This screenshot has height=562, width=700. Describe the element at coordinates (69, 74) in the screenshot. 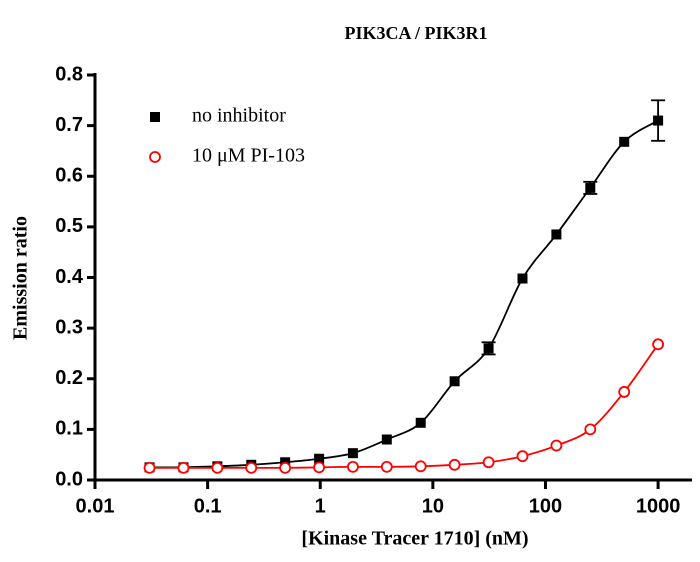

I see `y-tick-label: 0.8` at that location.